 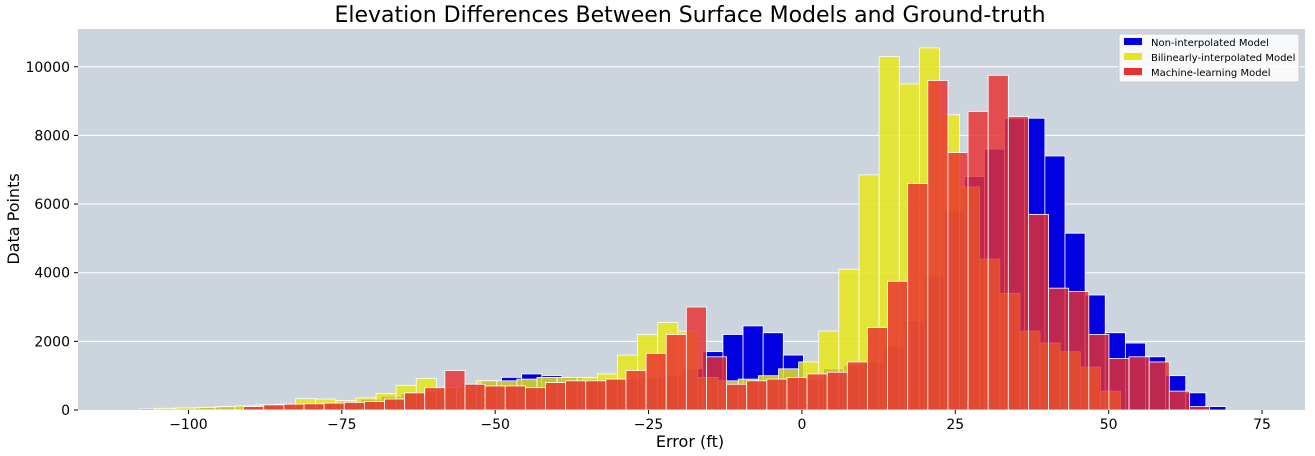 What do you see at coordinates (495, 425) in the screenshot?
I see `x-tick-label: −50` at bounding box center [495, 425].